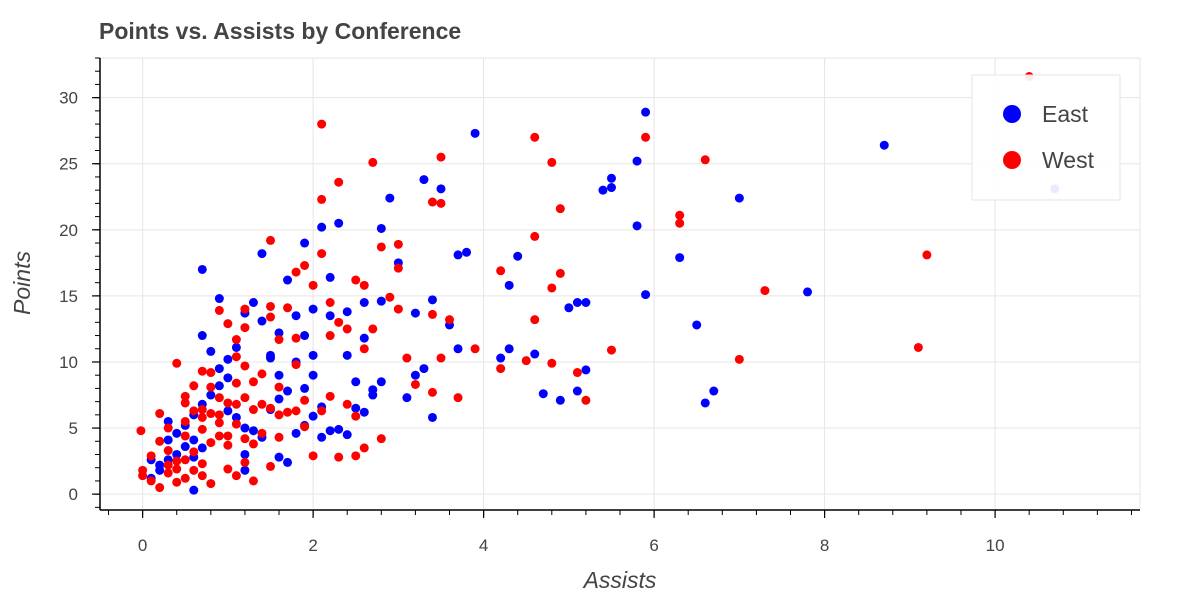 The width and height of the screenshot is (1200, 600). What do you see at coordinates (280, 31) in the screenshot?
I see `chart-title: Points vs. Assists by Conference` at bounding box center [280, 31].